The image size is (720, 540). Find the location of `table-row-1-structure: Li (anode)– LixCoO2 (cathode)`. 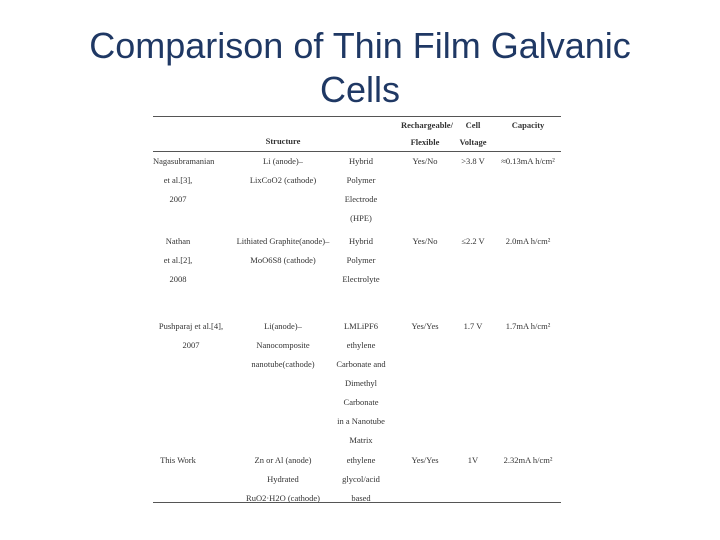

table-row-1-structure: Li (anode)– LixCoO2 (cathode) is located at coordinates (283, 170).